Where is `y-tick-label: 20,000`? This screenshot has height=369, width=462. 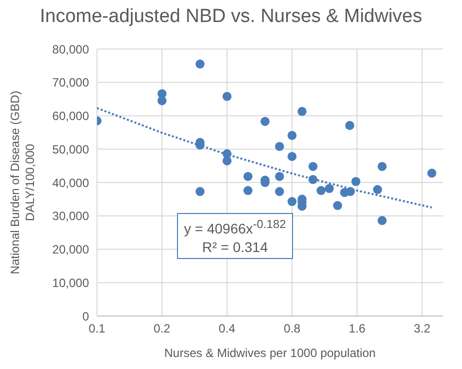 y-tick-label: 20,000 is located at coordinates (71, 249).